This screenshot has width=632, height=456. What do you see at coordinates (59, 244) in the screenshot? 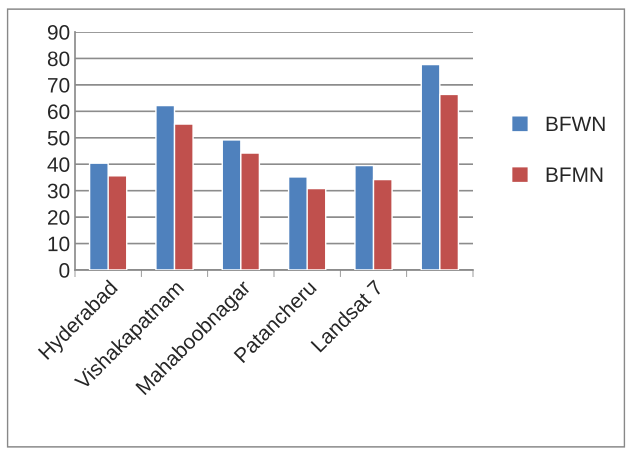
I see `y-tick-label: 10` at bounding box center [59, 244].